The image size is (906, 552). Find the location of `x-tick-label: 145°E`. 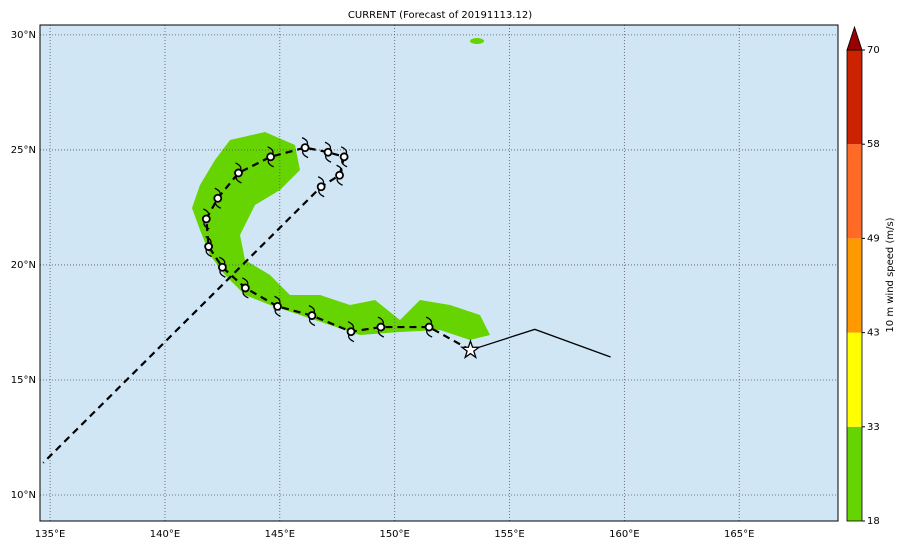

x-tick-label: 145°E is located at coordinates (280, 534).